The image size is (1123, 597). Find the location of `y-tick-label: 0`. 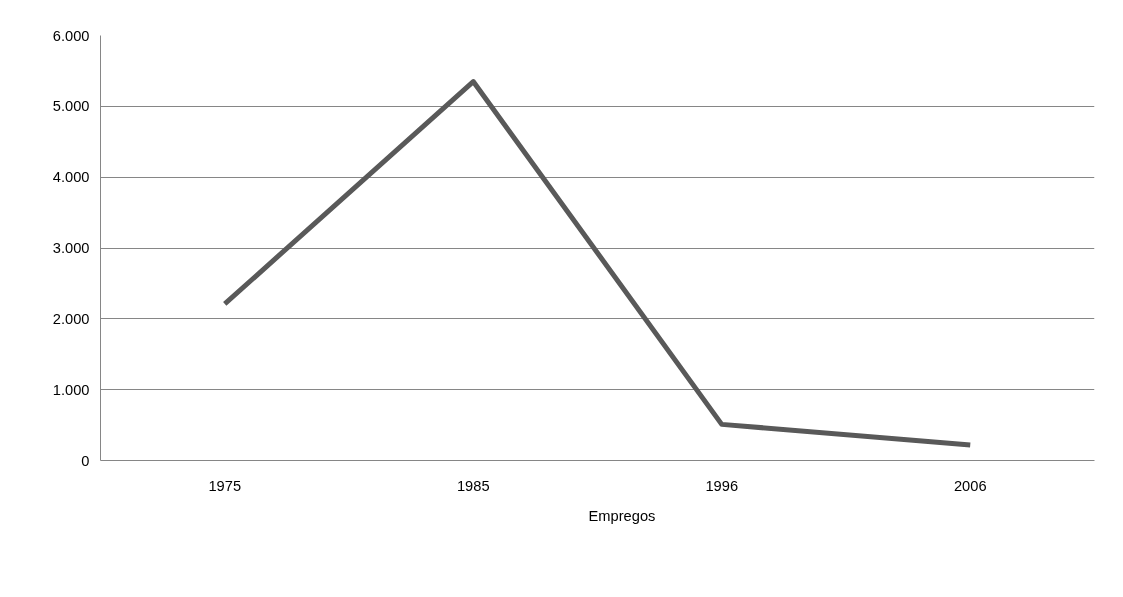

y-tick-label: 0 is located at coordinates (85, 460).